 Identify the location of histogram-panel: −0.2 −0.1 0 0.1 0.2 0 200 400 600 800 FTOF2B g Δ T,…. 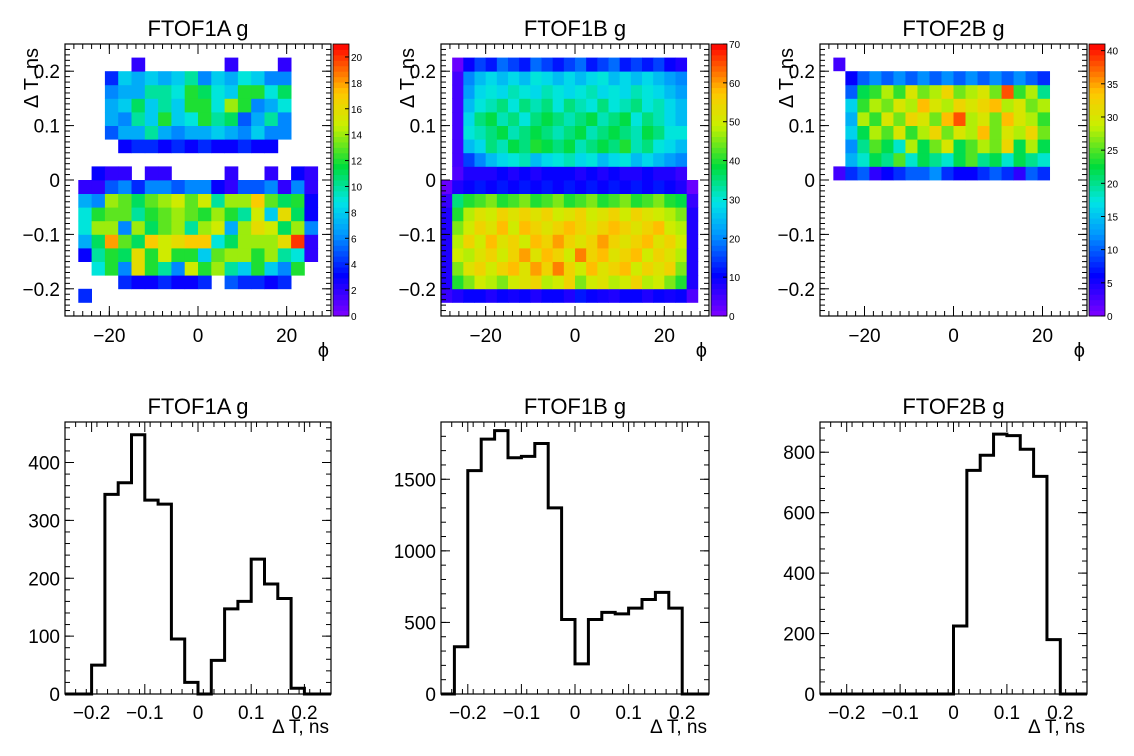
(935, 566).